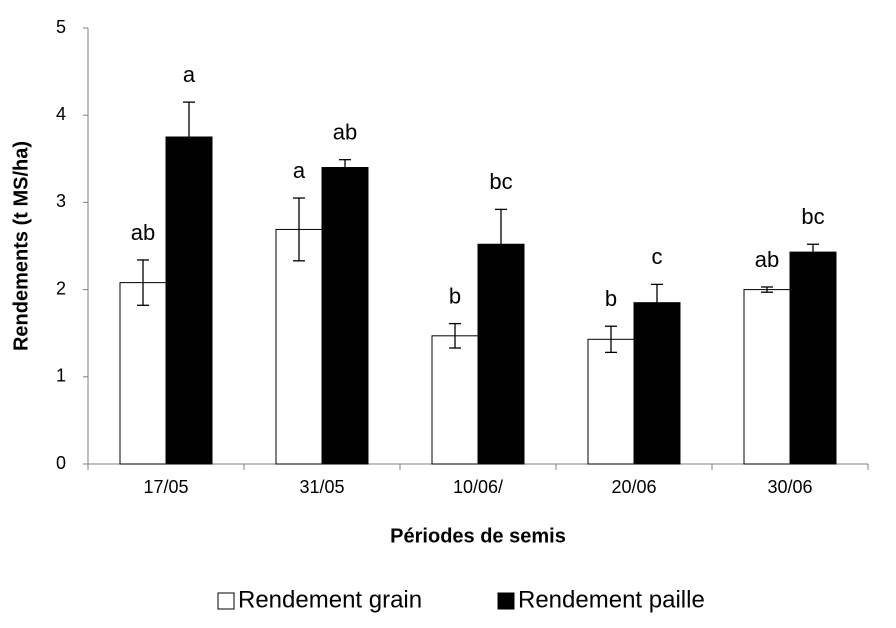 Image resolution: width=896 pixels, height=628 pixels. I want to click on legend-label: Rendement grain, so click(330, 599).